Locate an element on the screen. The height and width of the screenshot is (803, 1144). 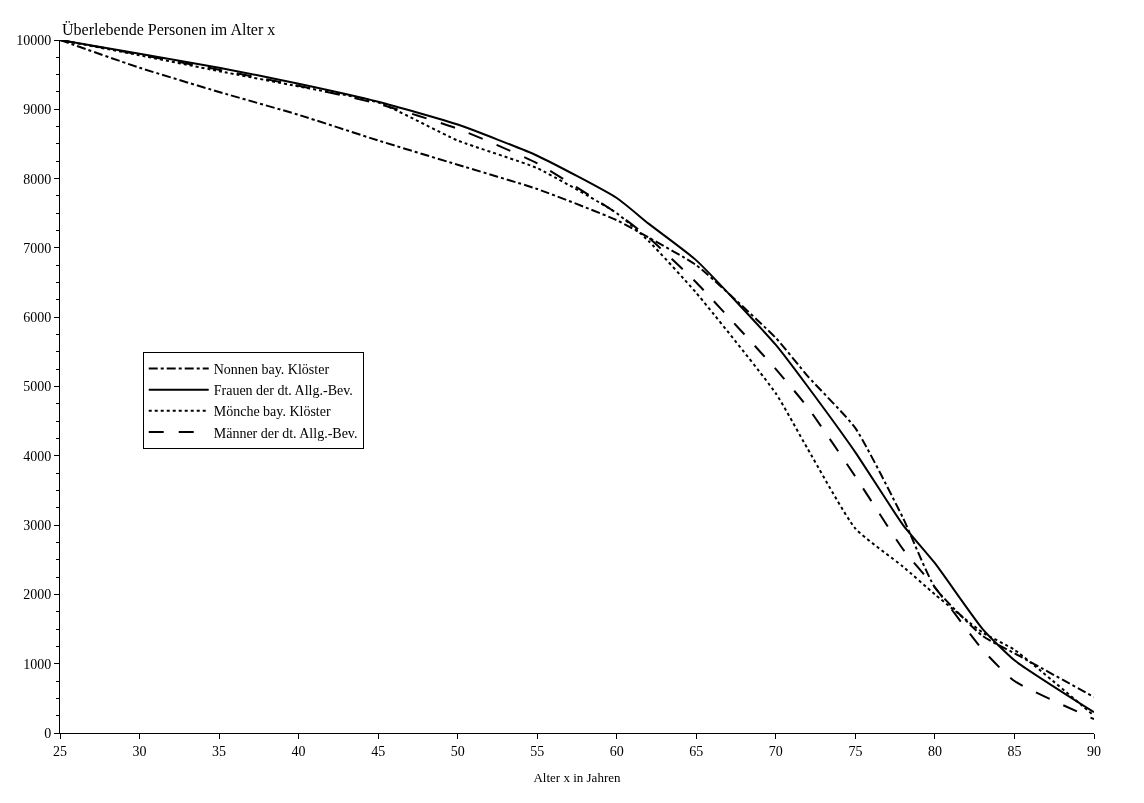
y-tick-label: 0 is located at coordinates (48, 733).